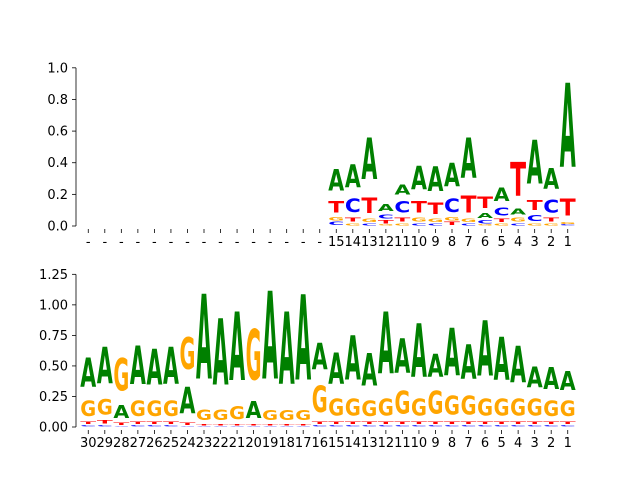 This screenshot has height=480, width=640. Describe the element at coordinates (57, 227) in the screenshot. I see `y-tick-label: 0.0` at that location.